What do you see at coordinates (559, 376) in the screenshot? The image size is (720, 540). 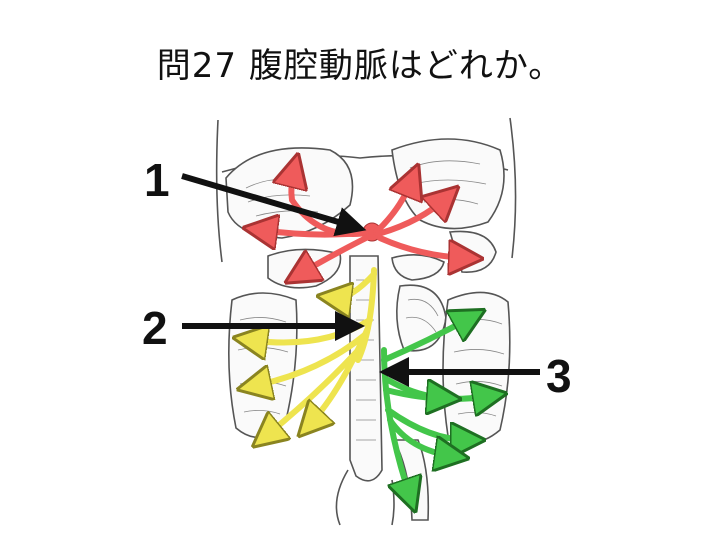 I see `label-3: 3` at bounding box center [559, 376].